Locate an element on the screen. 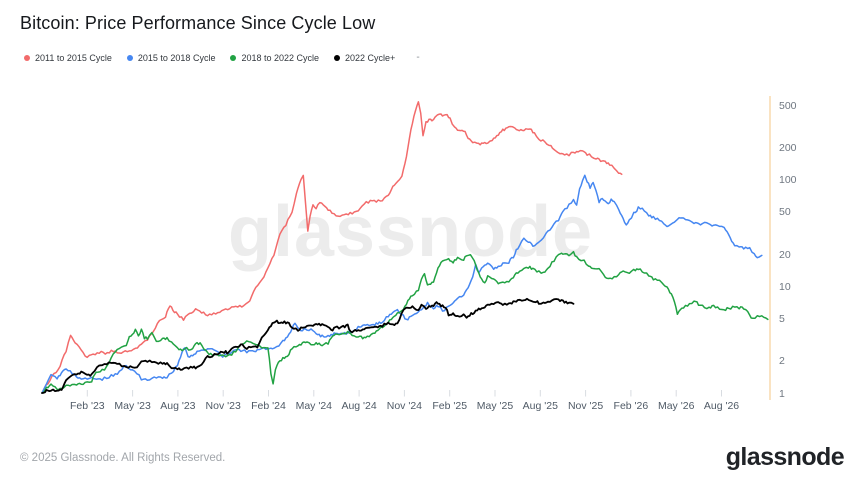 The height and width of the screenshot is (484, 860). copyright-text: © 2025 Glassnode. All Rights Reserved. is located at coordinates (123, 458).